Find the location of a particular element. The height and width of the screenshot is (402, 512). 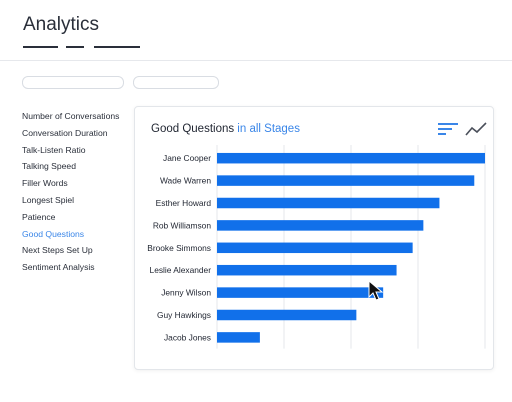

chart-title-accent: in all Stages is located at coordinates (267, 129).